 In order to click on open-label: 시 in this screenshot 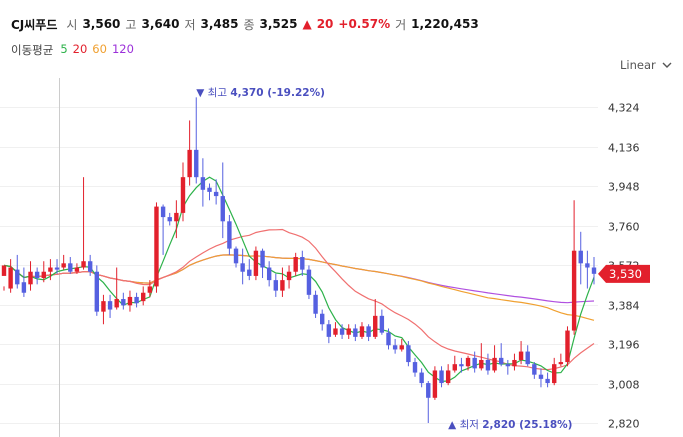, I will do `click(72, 24)`.